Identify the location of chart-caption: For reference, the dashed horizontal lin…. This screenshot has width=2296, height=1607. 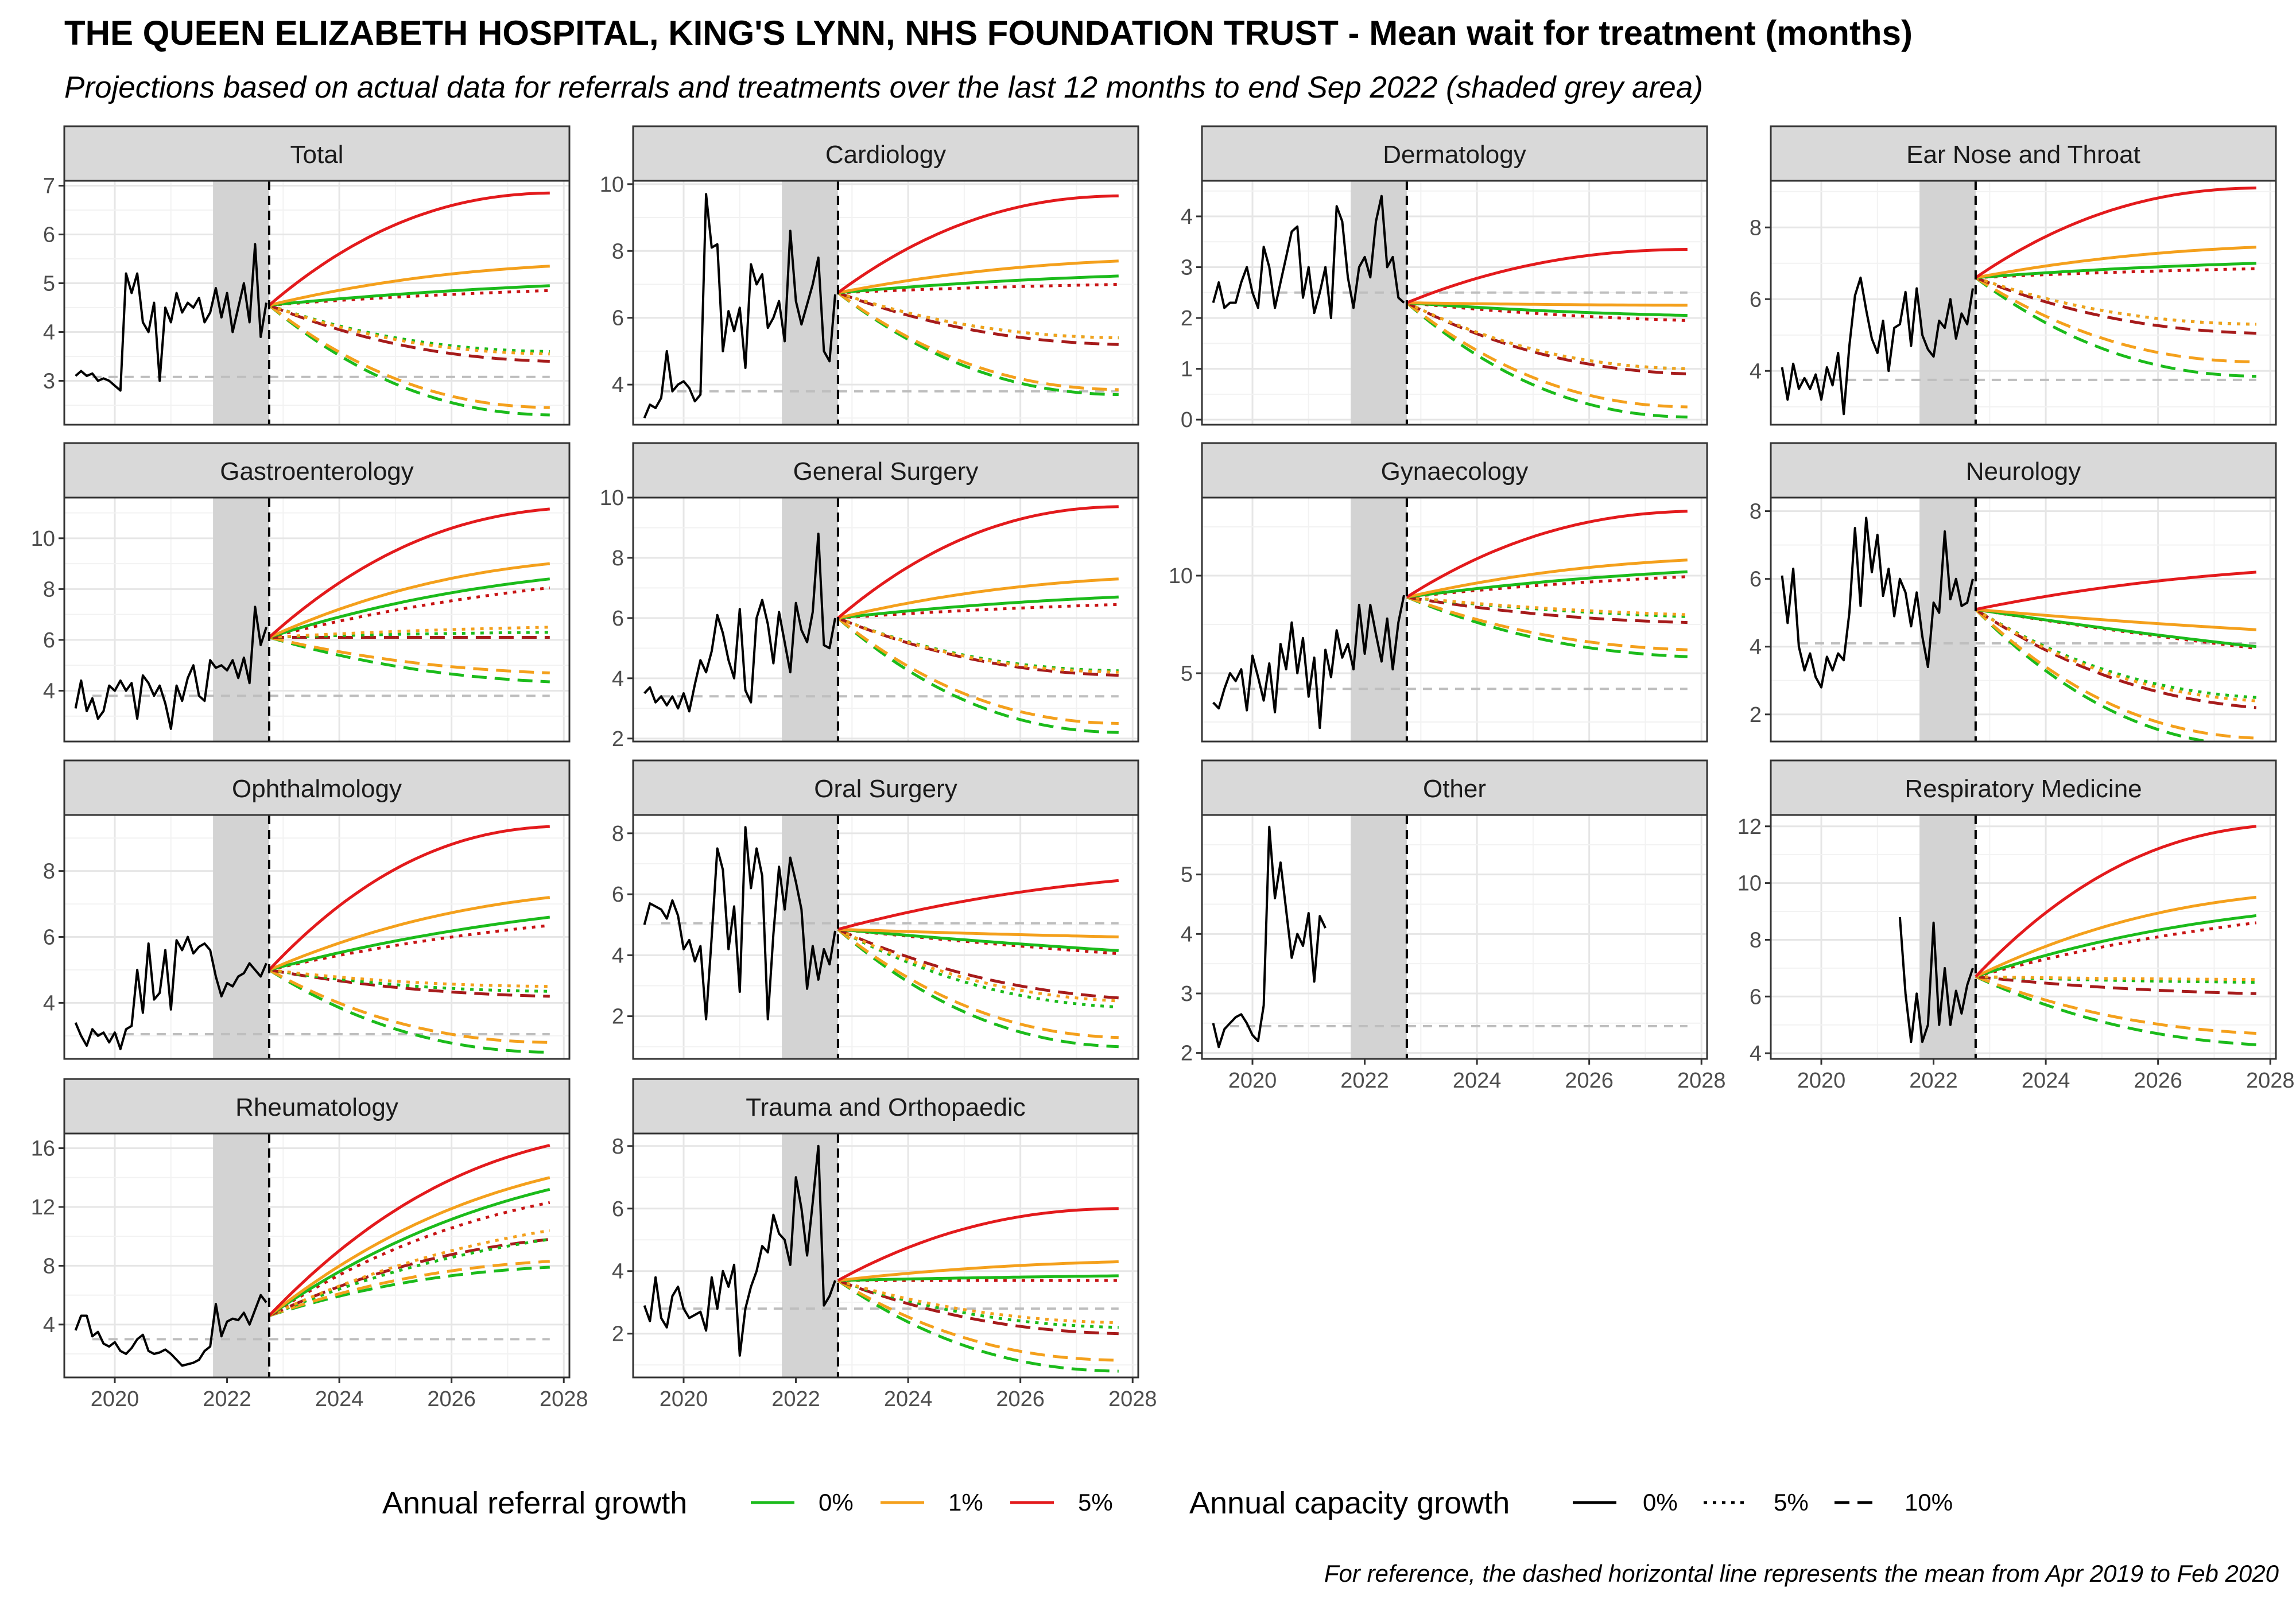
(1801, 1574).